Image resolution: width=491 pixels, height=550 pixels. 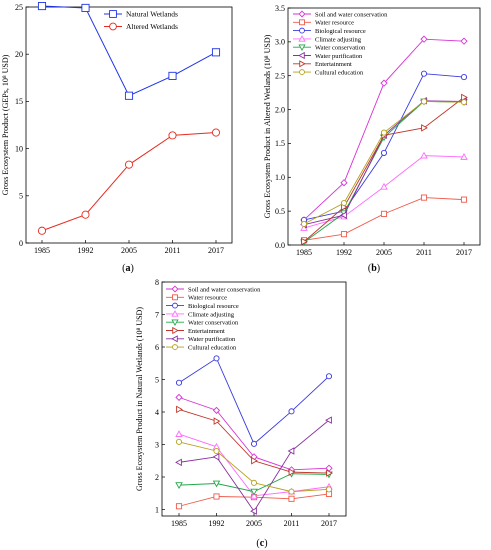 What do you see at coordinates (339, 56) in the screenshot?
I see `legend-label: Water purification` at bounding box center [339, 56].